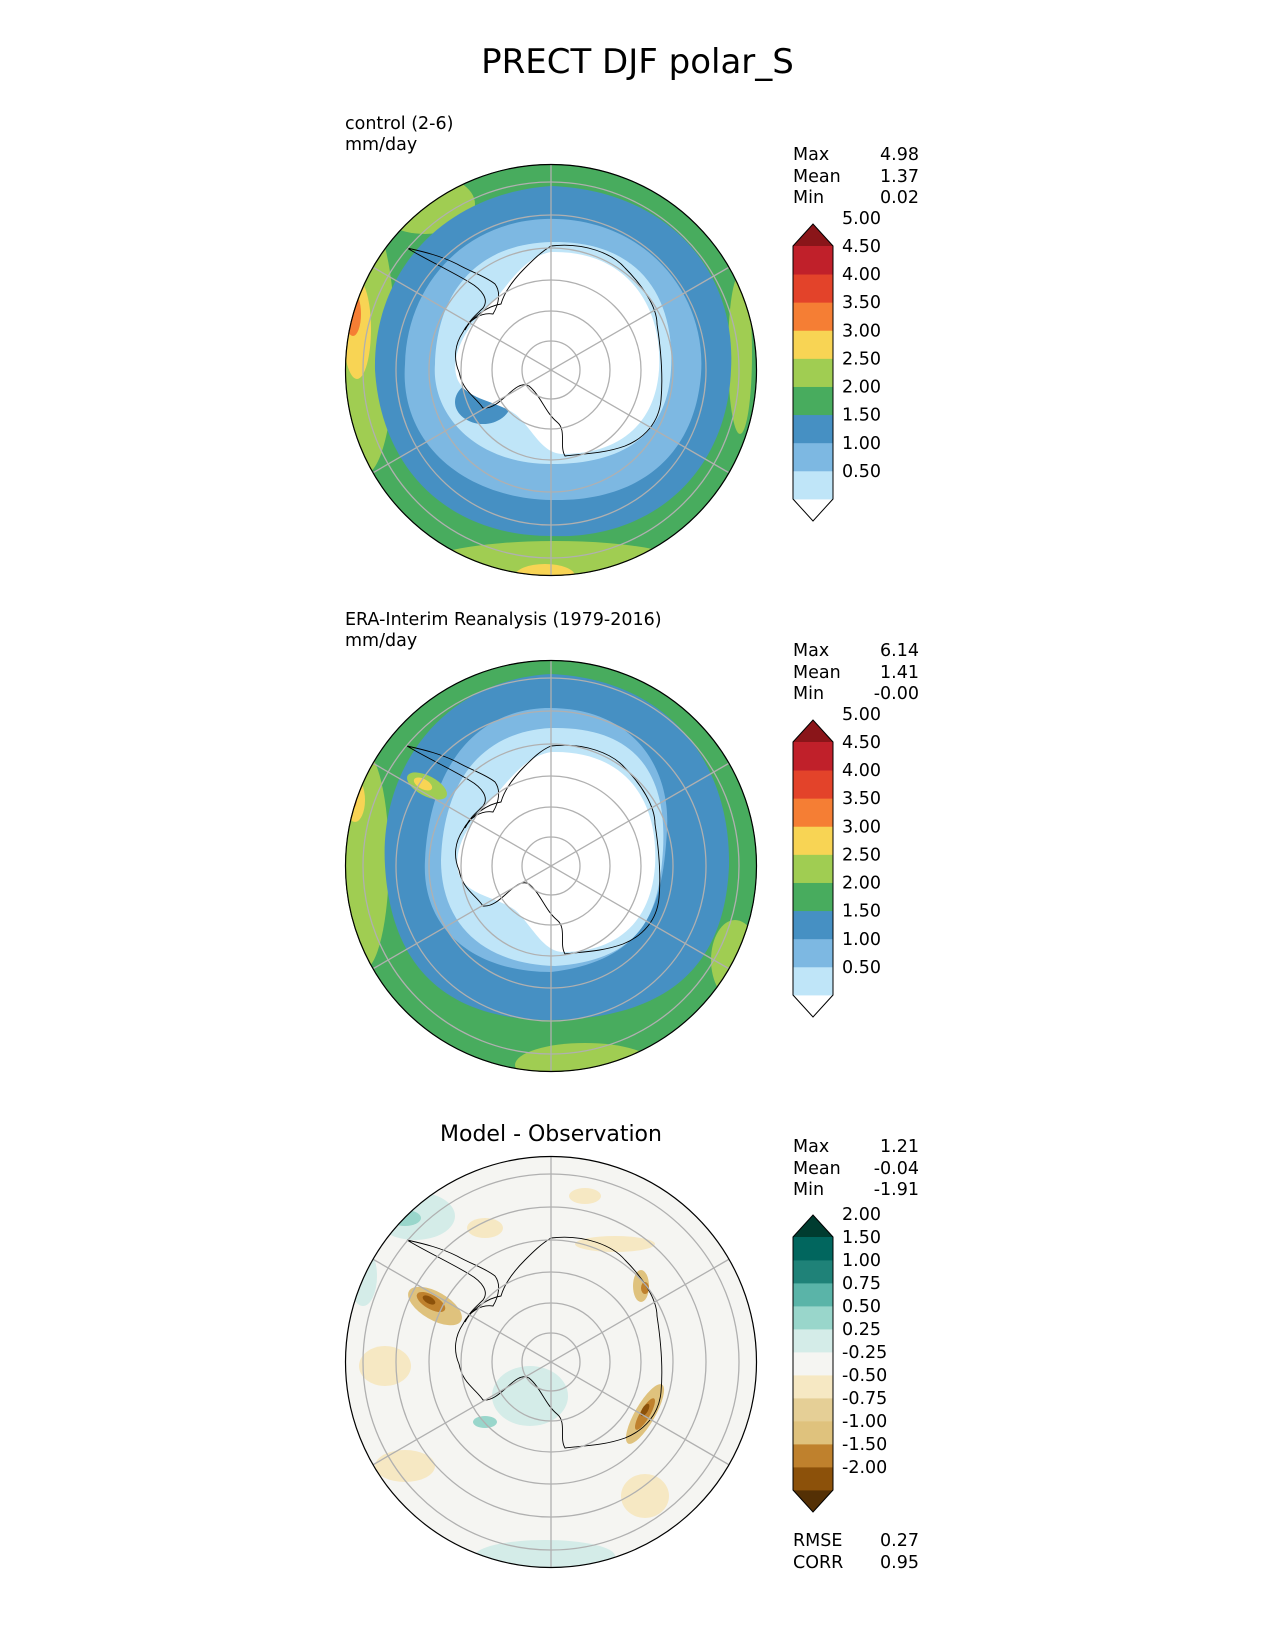  What do you see at coordinates (899, 176) in the screenshot?
I see `stat-value: 1.37` at bounding box center [899, 176].